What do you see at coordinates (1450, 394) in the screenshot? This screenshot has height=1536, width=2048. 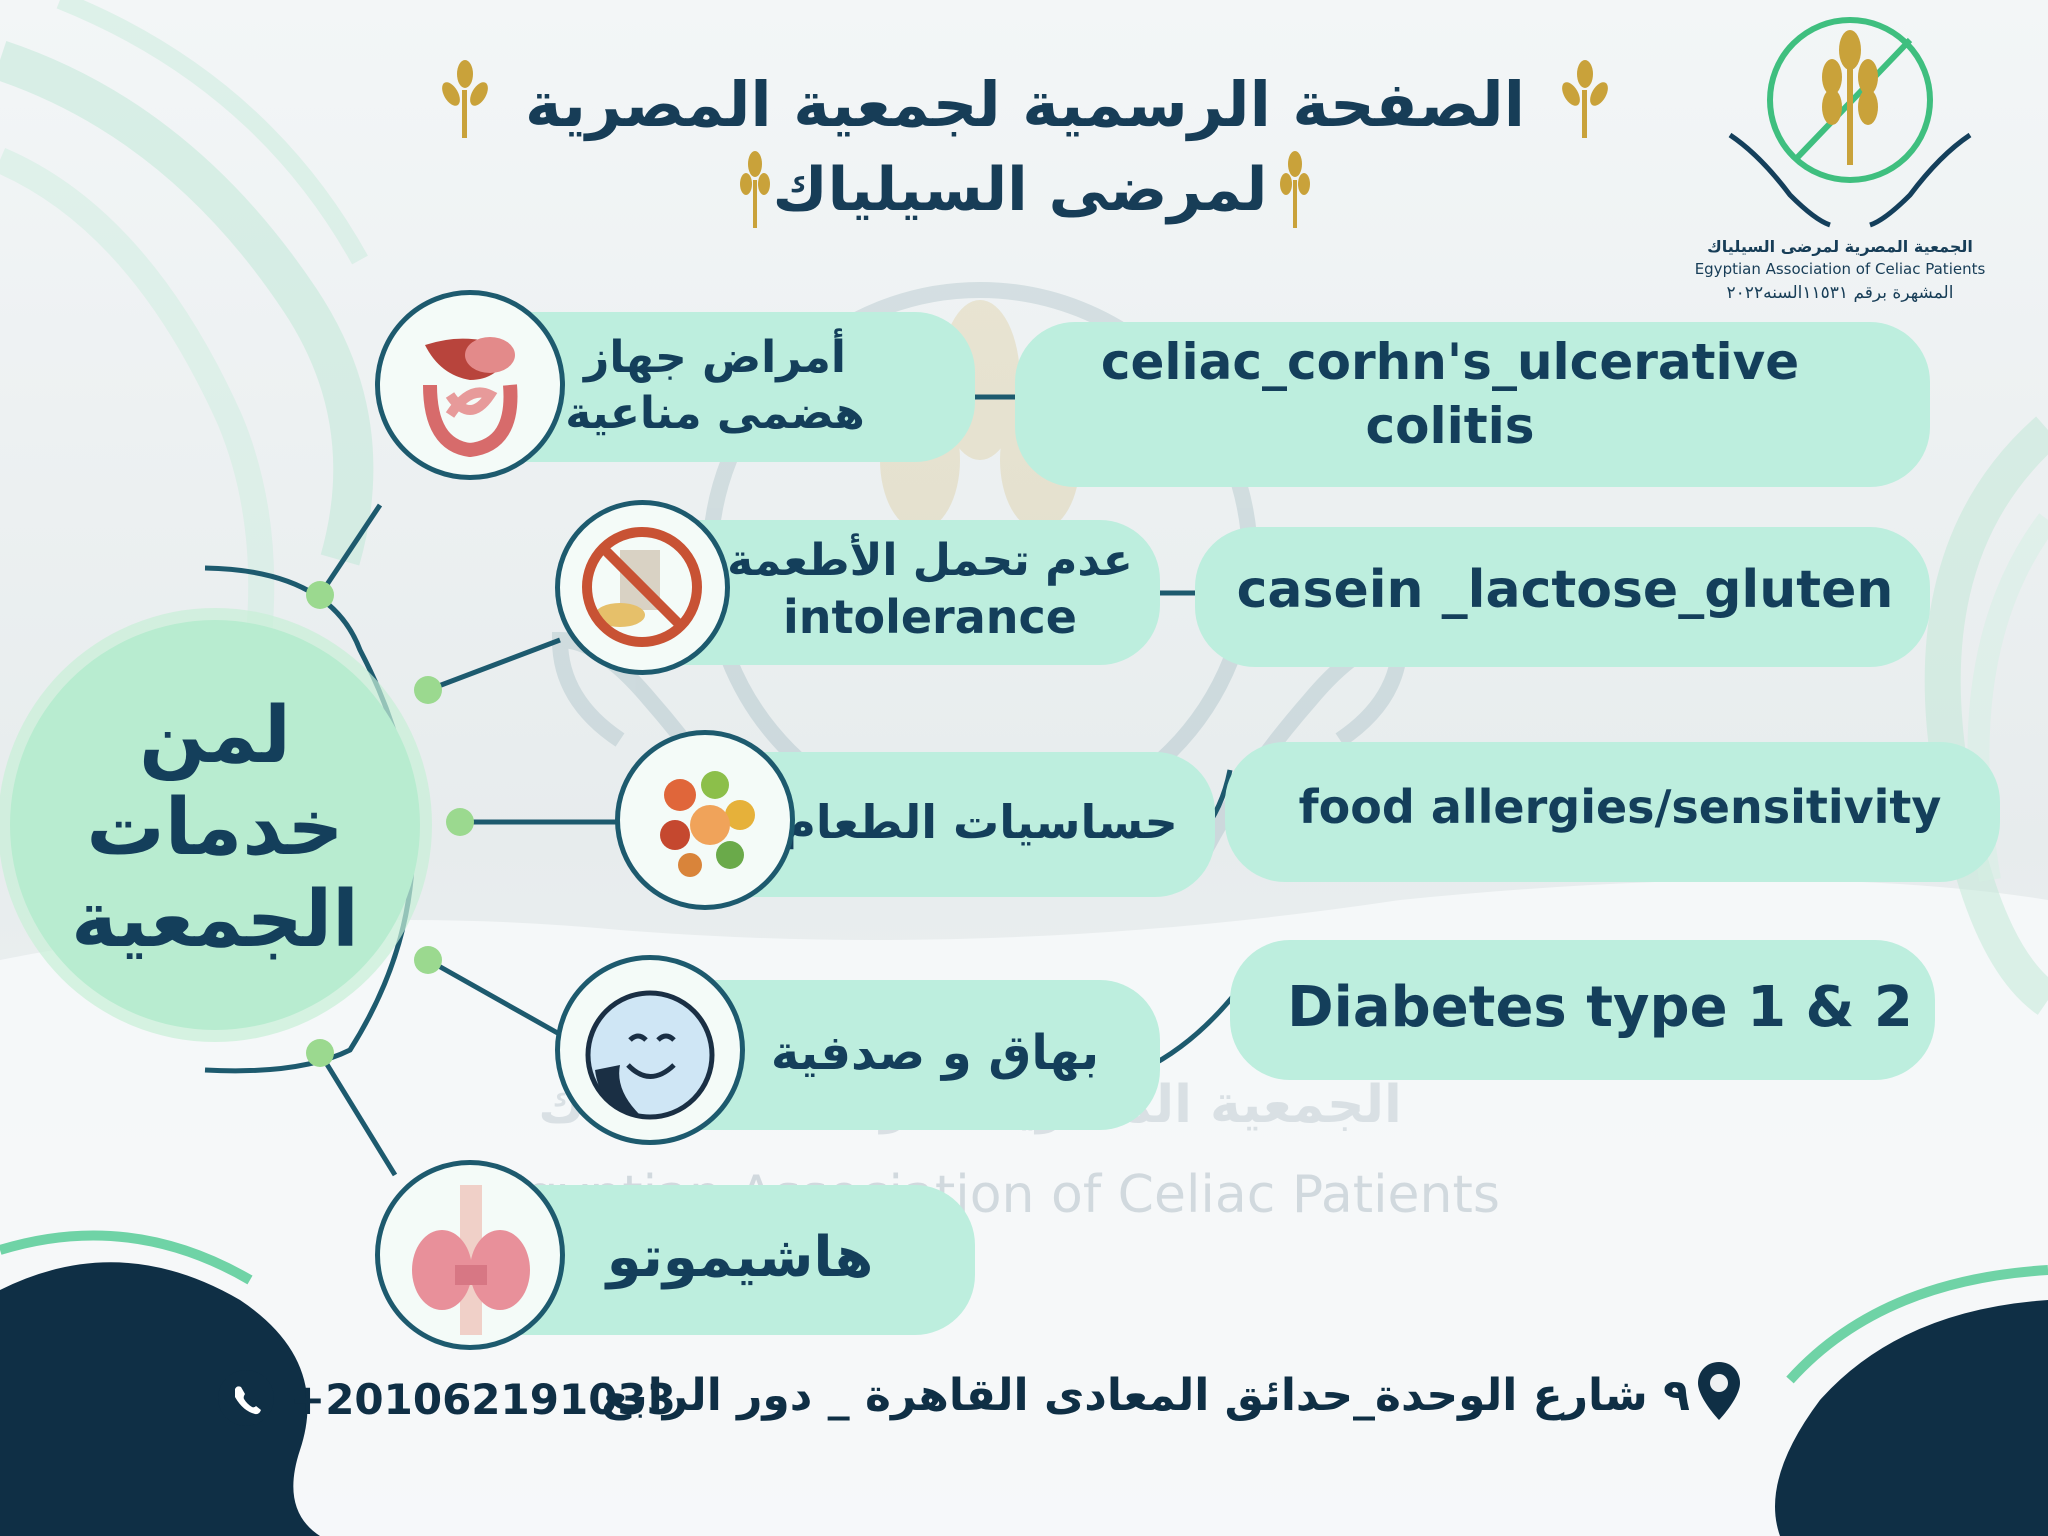 I see `service-detail-digestive: celiac_corhn's_ulcerative colitis` at bounding box center [1450, 394].